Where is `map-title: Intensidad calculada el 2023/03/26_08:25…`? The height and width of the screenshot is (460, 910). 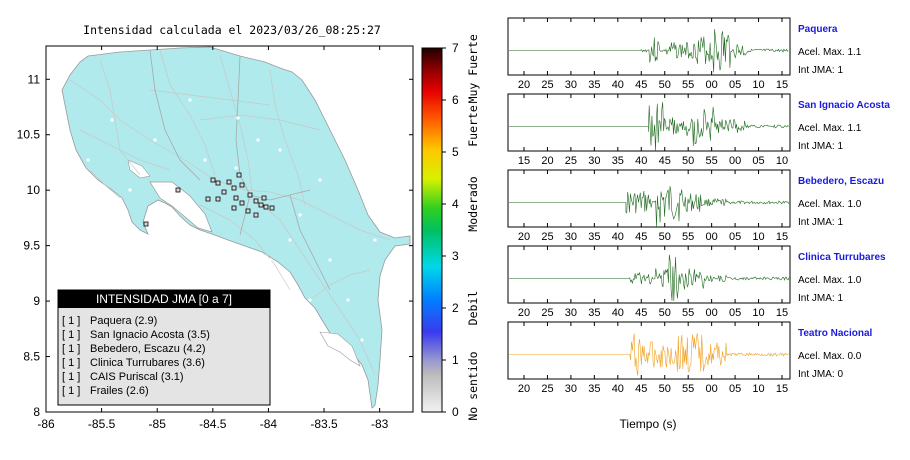 map-title: Intensidad calculada el 2023/03/26_08:25… is located at coordinates (232, 30).